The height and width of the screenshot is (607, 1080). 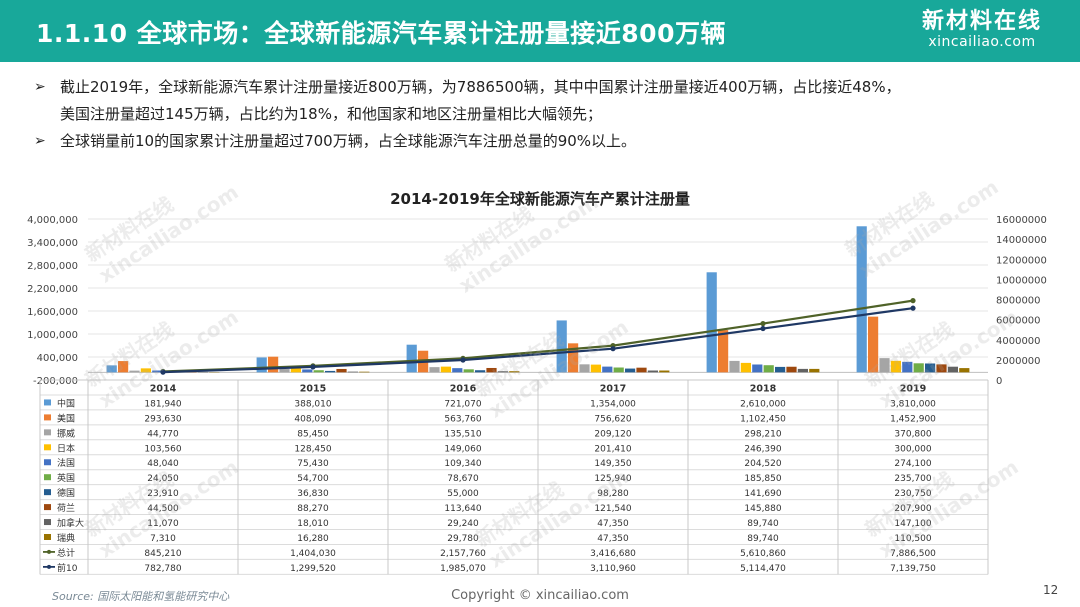 What do you see at coordinates (912, 524) in the screenshot?
I see `data-label: 147,100` at bounding box center [912, 524].